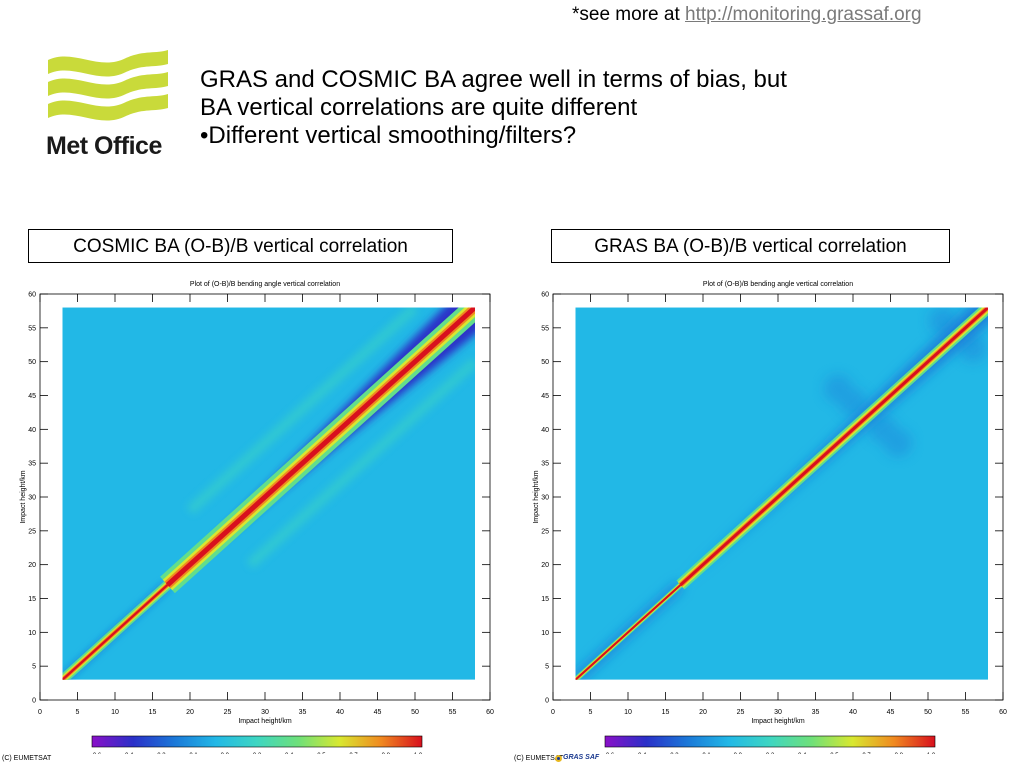  Describe the element at coordinates (32, 430) in the screenshot. I see `y-tick-label: 40` at that location.